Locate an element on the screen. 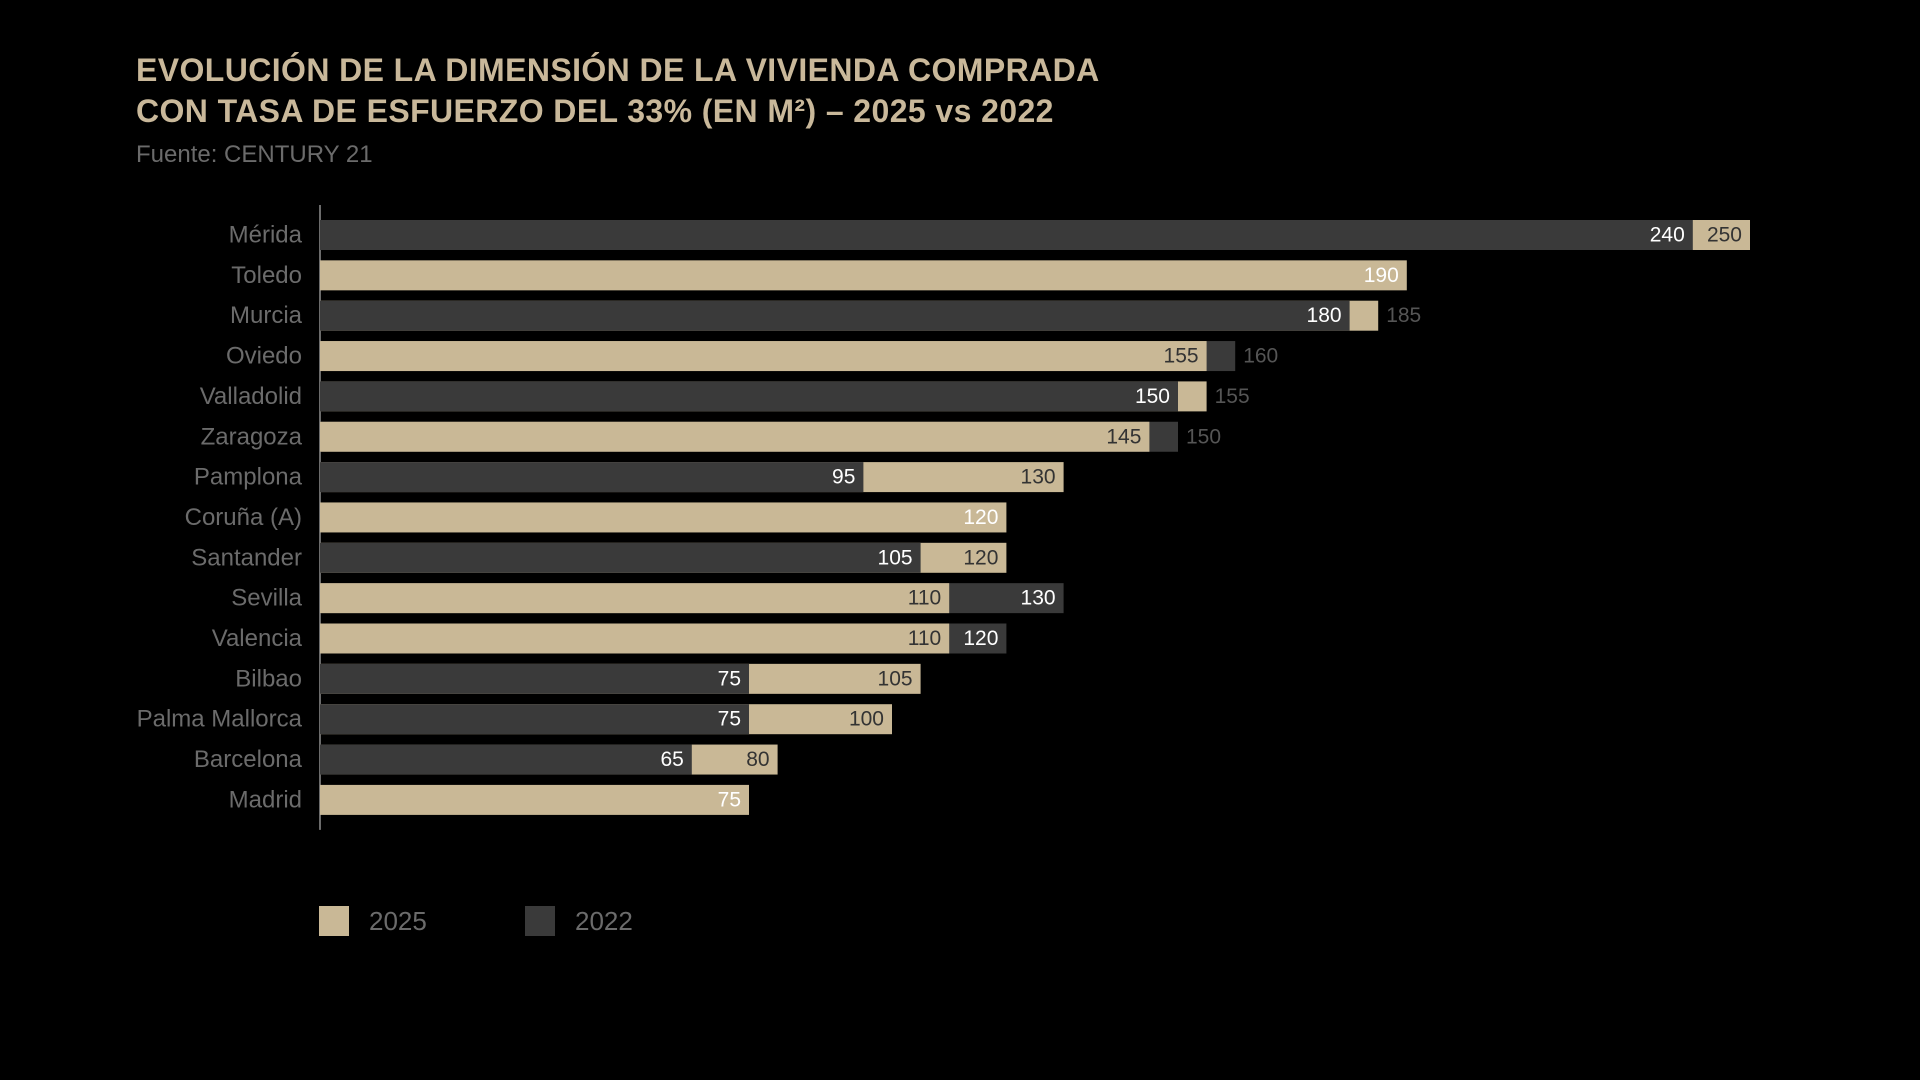 This screenshot has height=1080, width=1920. chart-source: Fuente: CENTURY 21 is located at coordinates (254, 154).